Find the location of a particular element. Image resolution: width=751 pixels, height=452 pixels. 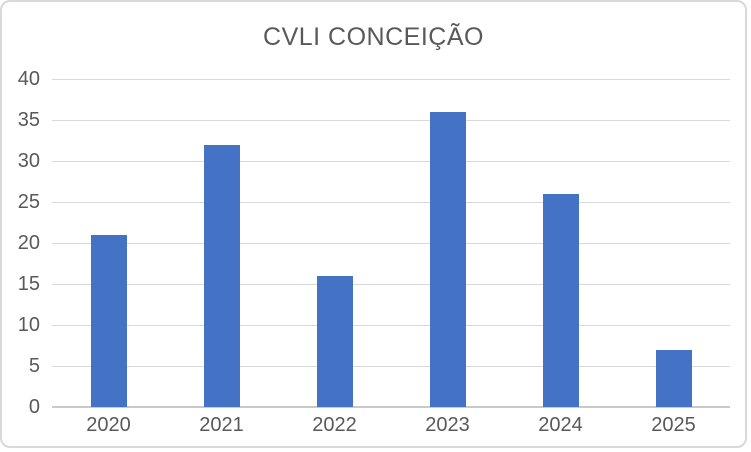

chart-title: CVLI CONCEIÇÃO is located at coordinates (373, 37).